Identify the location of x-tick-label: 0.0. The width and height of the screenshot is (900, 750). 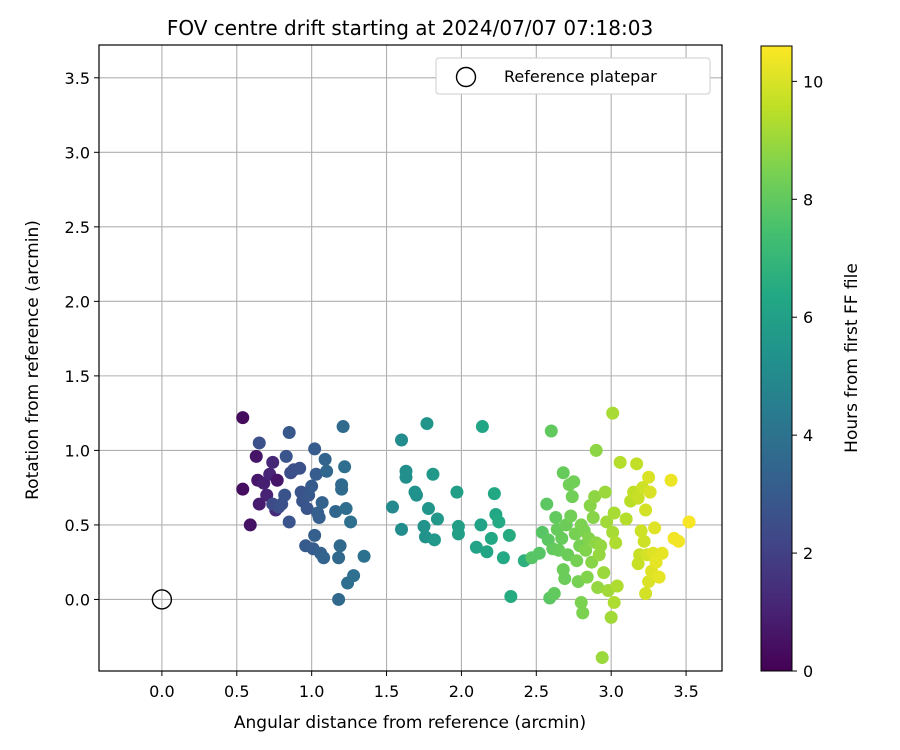
(161, 691).